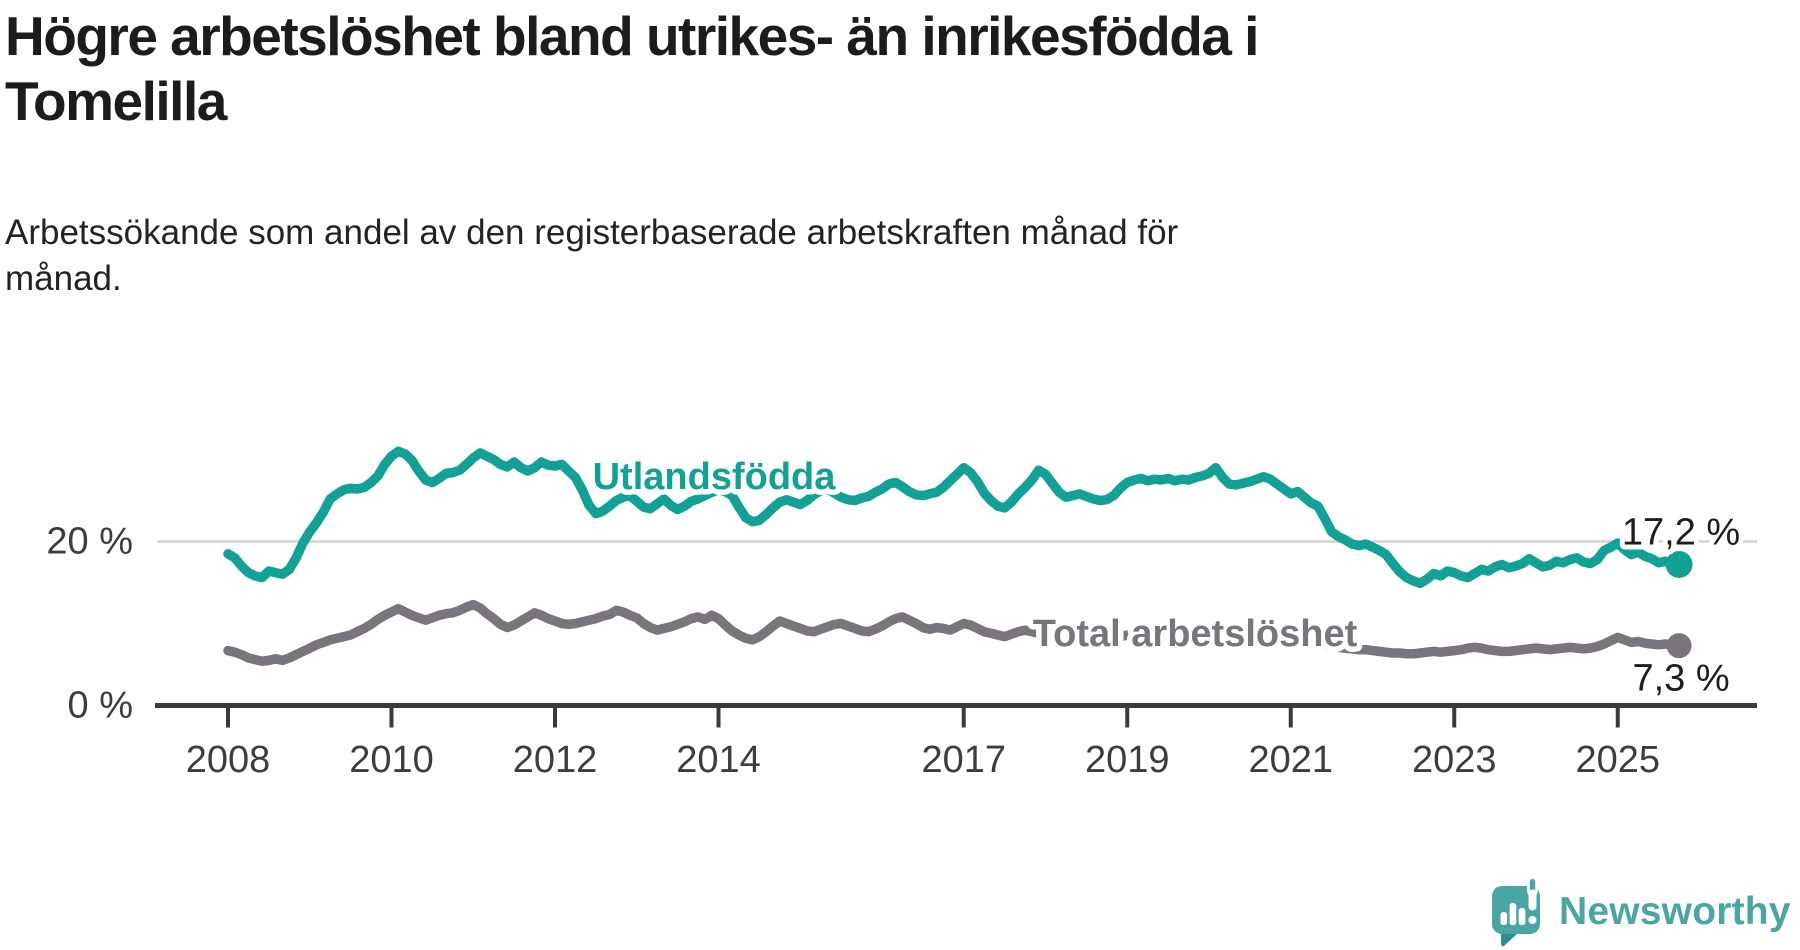 The height and width of the screenshot is (950, 1800). Describe the element at coordinates (391, 760) in the screenshot. I see `x-tick-label-2010: 2010` at that location.